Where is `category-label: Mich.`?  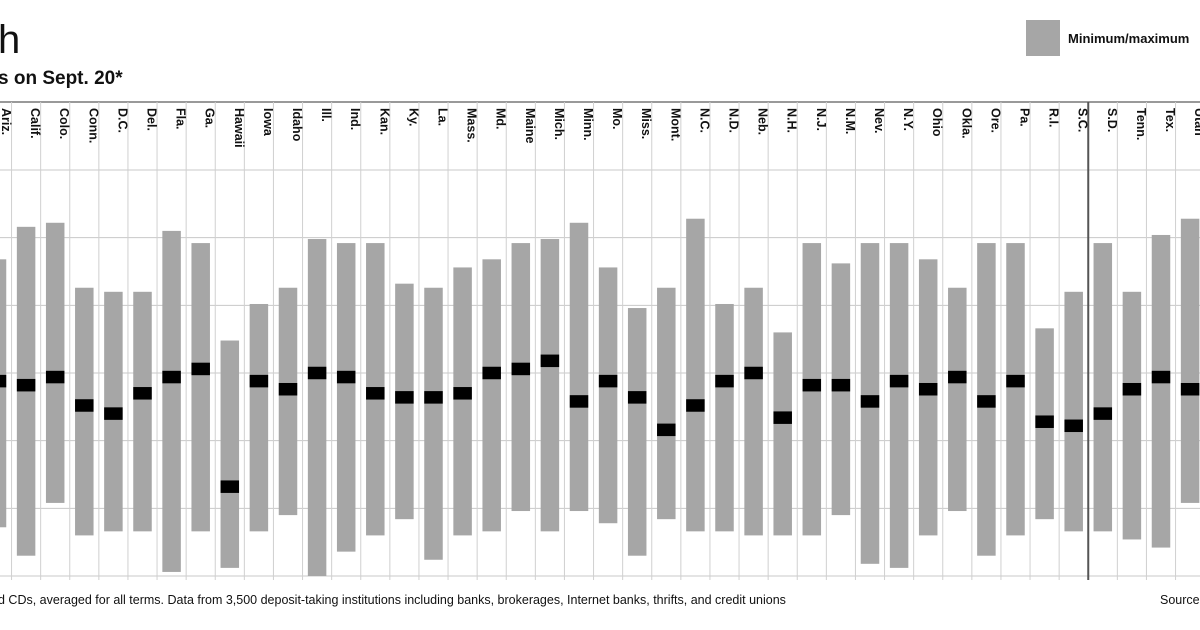 category-label: Mich. is located at coordinates (559, 124).